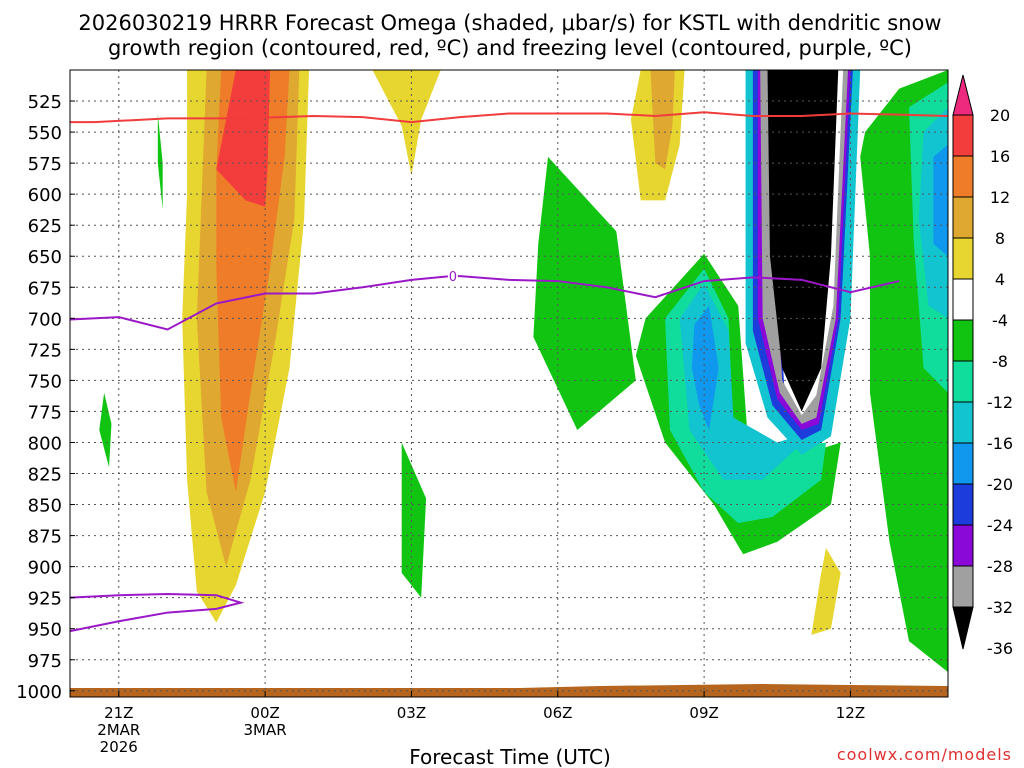  I want to click on y-tick-label: 1000, so click(39, 692).